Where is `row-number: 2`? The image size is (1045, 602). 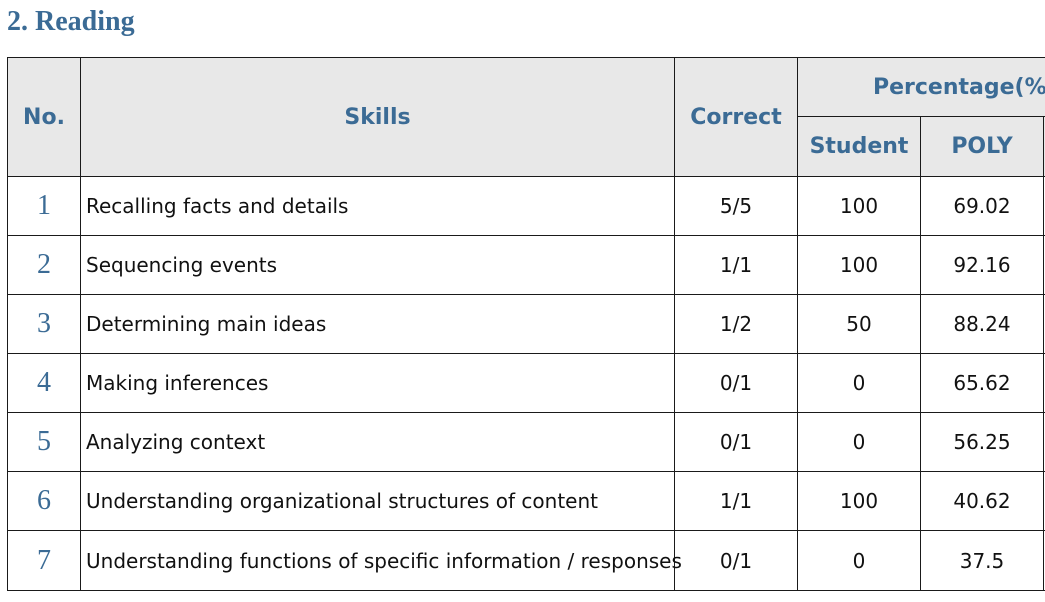 row-number: 2 is located at coordinates (44, 265).